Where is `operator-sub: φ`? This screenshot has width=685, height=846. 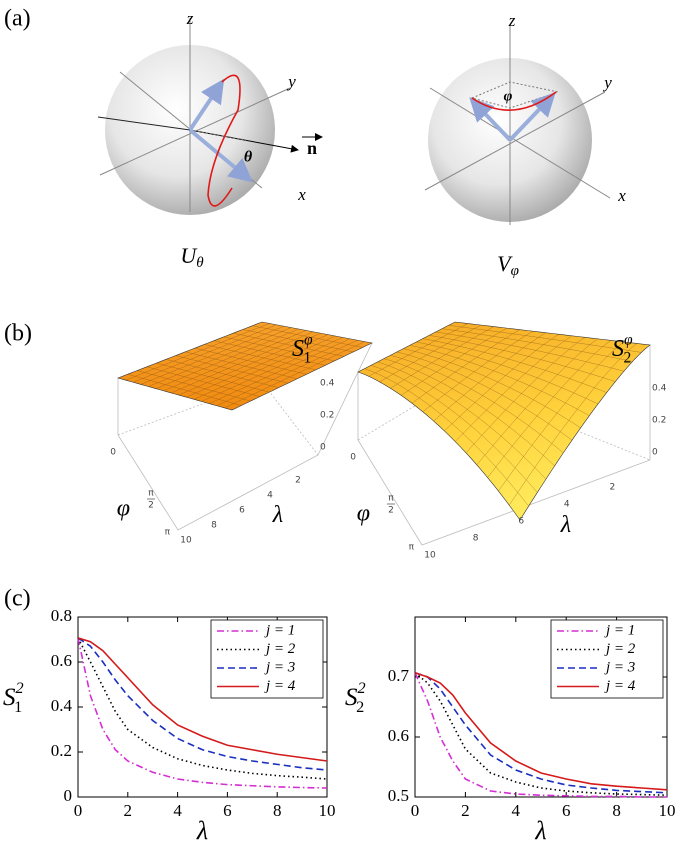 operator-sub: φ is located at coordinates (515, 271).